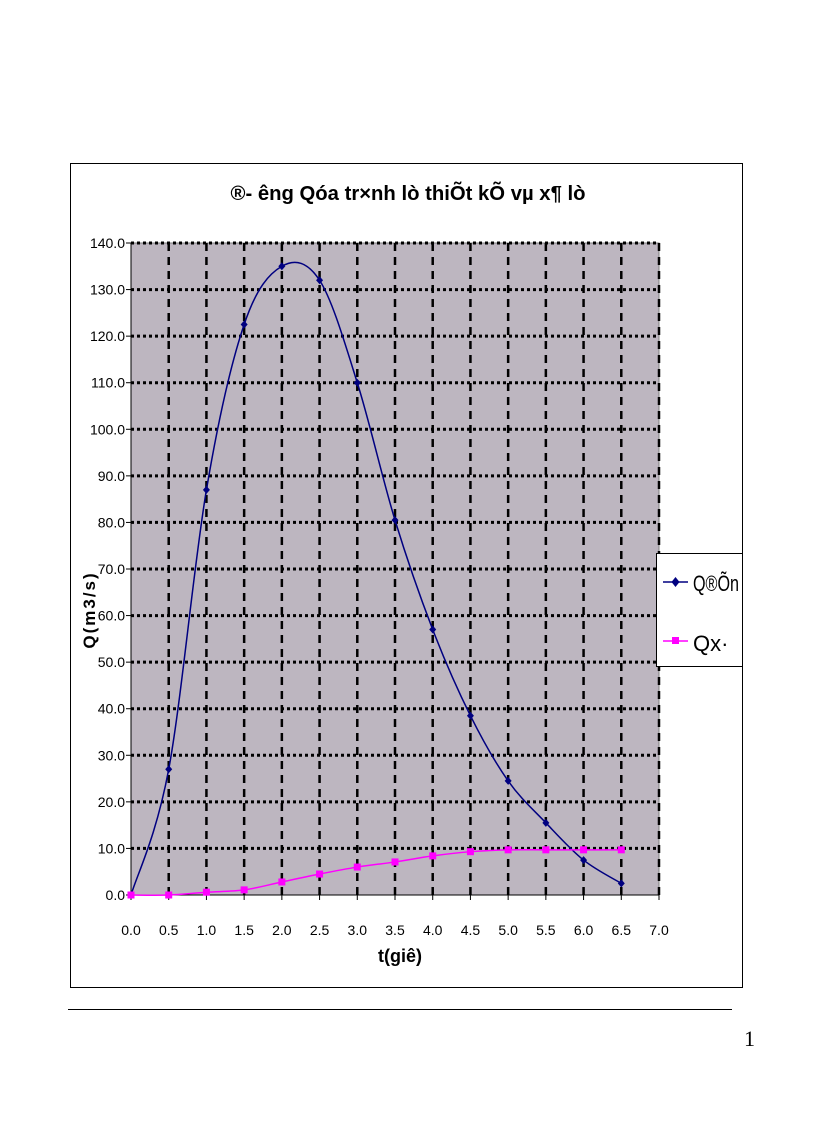  Describe the element at coordinates (584, 930) in the screenshot. I see `x-tick-label: 6.0` at that location.